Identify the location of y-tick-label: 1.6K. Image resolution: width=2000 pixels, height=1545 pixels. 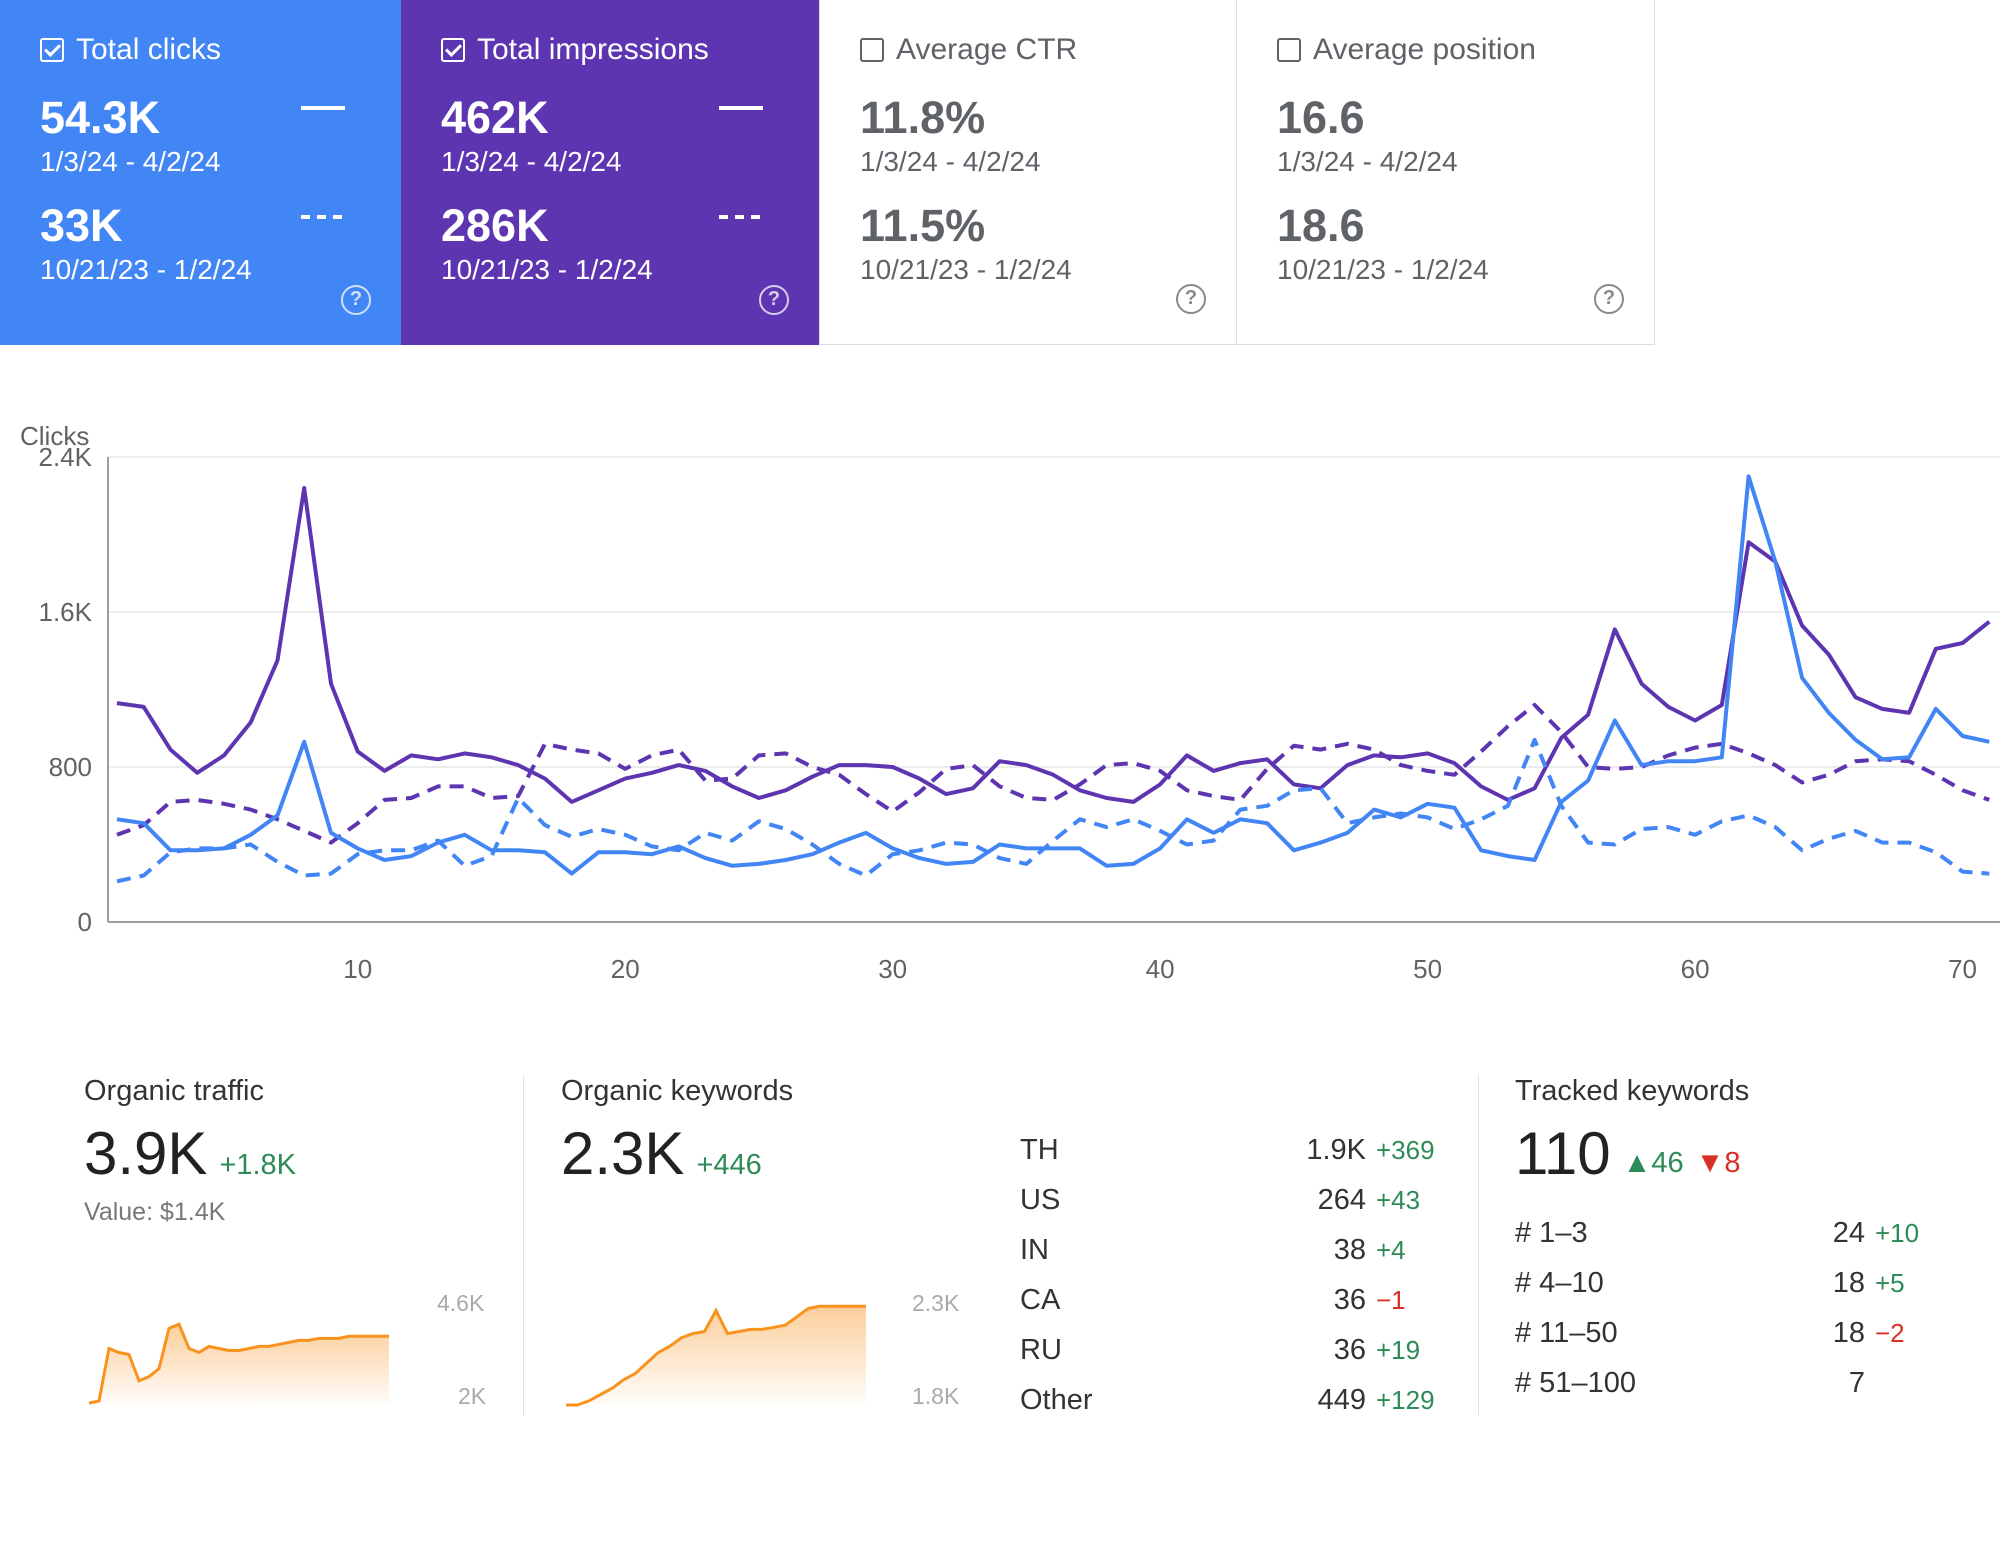
(66, 612).